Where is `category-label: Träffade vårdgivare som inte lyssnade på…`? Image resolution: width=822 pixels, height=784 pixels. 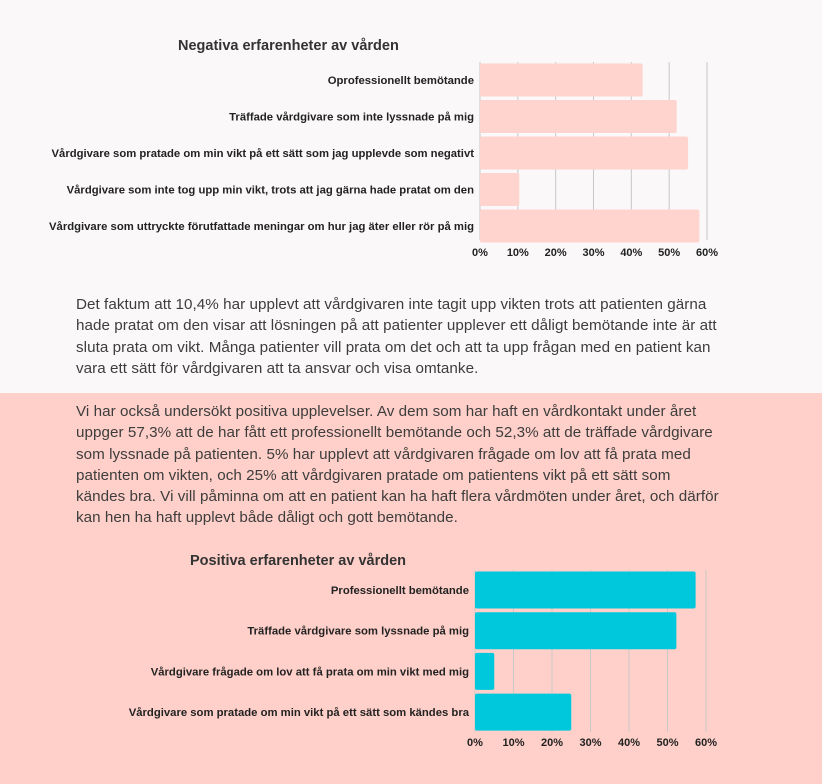 category-label: Träffade vårdgivare som inte lyssnade på… is located at coordinates (351, 118).